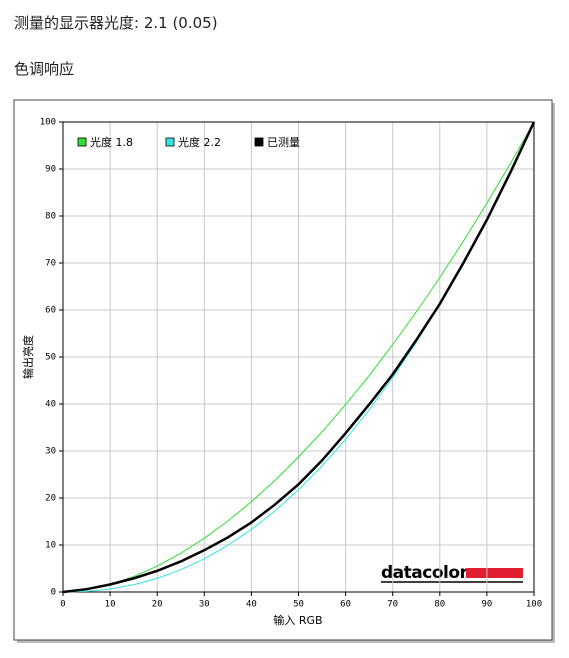 This screenshot has height=658, width=569. What do you see at coordinates (345, 605) in the screenshot?
I see `x-tick-label: 60` at bounding box center [345, 605].